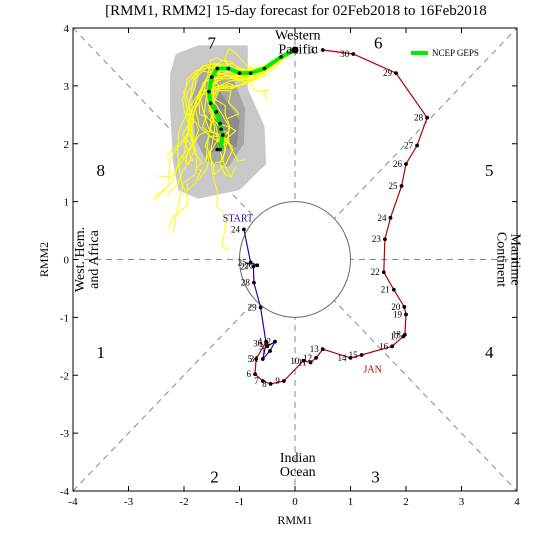 Image resolution: width=540 pixels, height=540 pixels. I want to click on x-tick-label: -1, so click(239, 502).